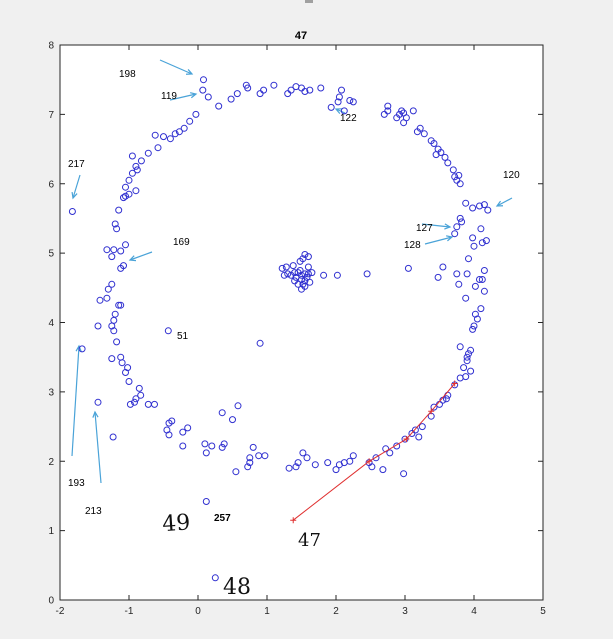 The image size is (613, 639). Describe the element at coordinates (60, 611) in the screenshot. I see `x-tick-label: -2` at that location.